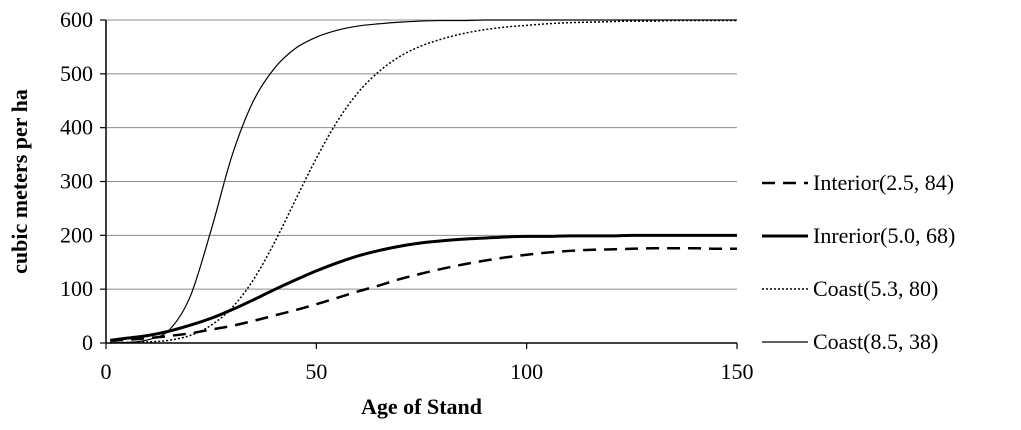 Image resolution: width=1021 pixels, height=430 pixels. What do you see at coordinates (19, 181) in the screenshot?
I see `y-axis-title: cubic meters per ha` at bounding box center [19, 181].